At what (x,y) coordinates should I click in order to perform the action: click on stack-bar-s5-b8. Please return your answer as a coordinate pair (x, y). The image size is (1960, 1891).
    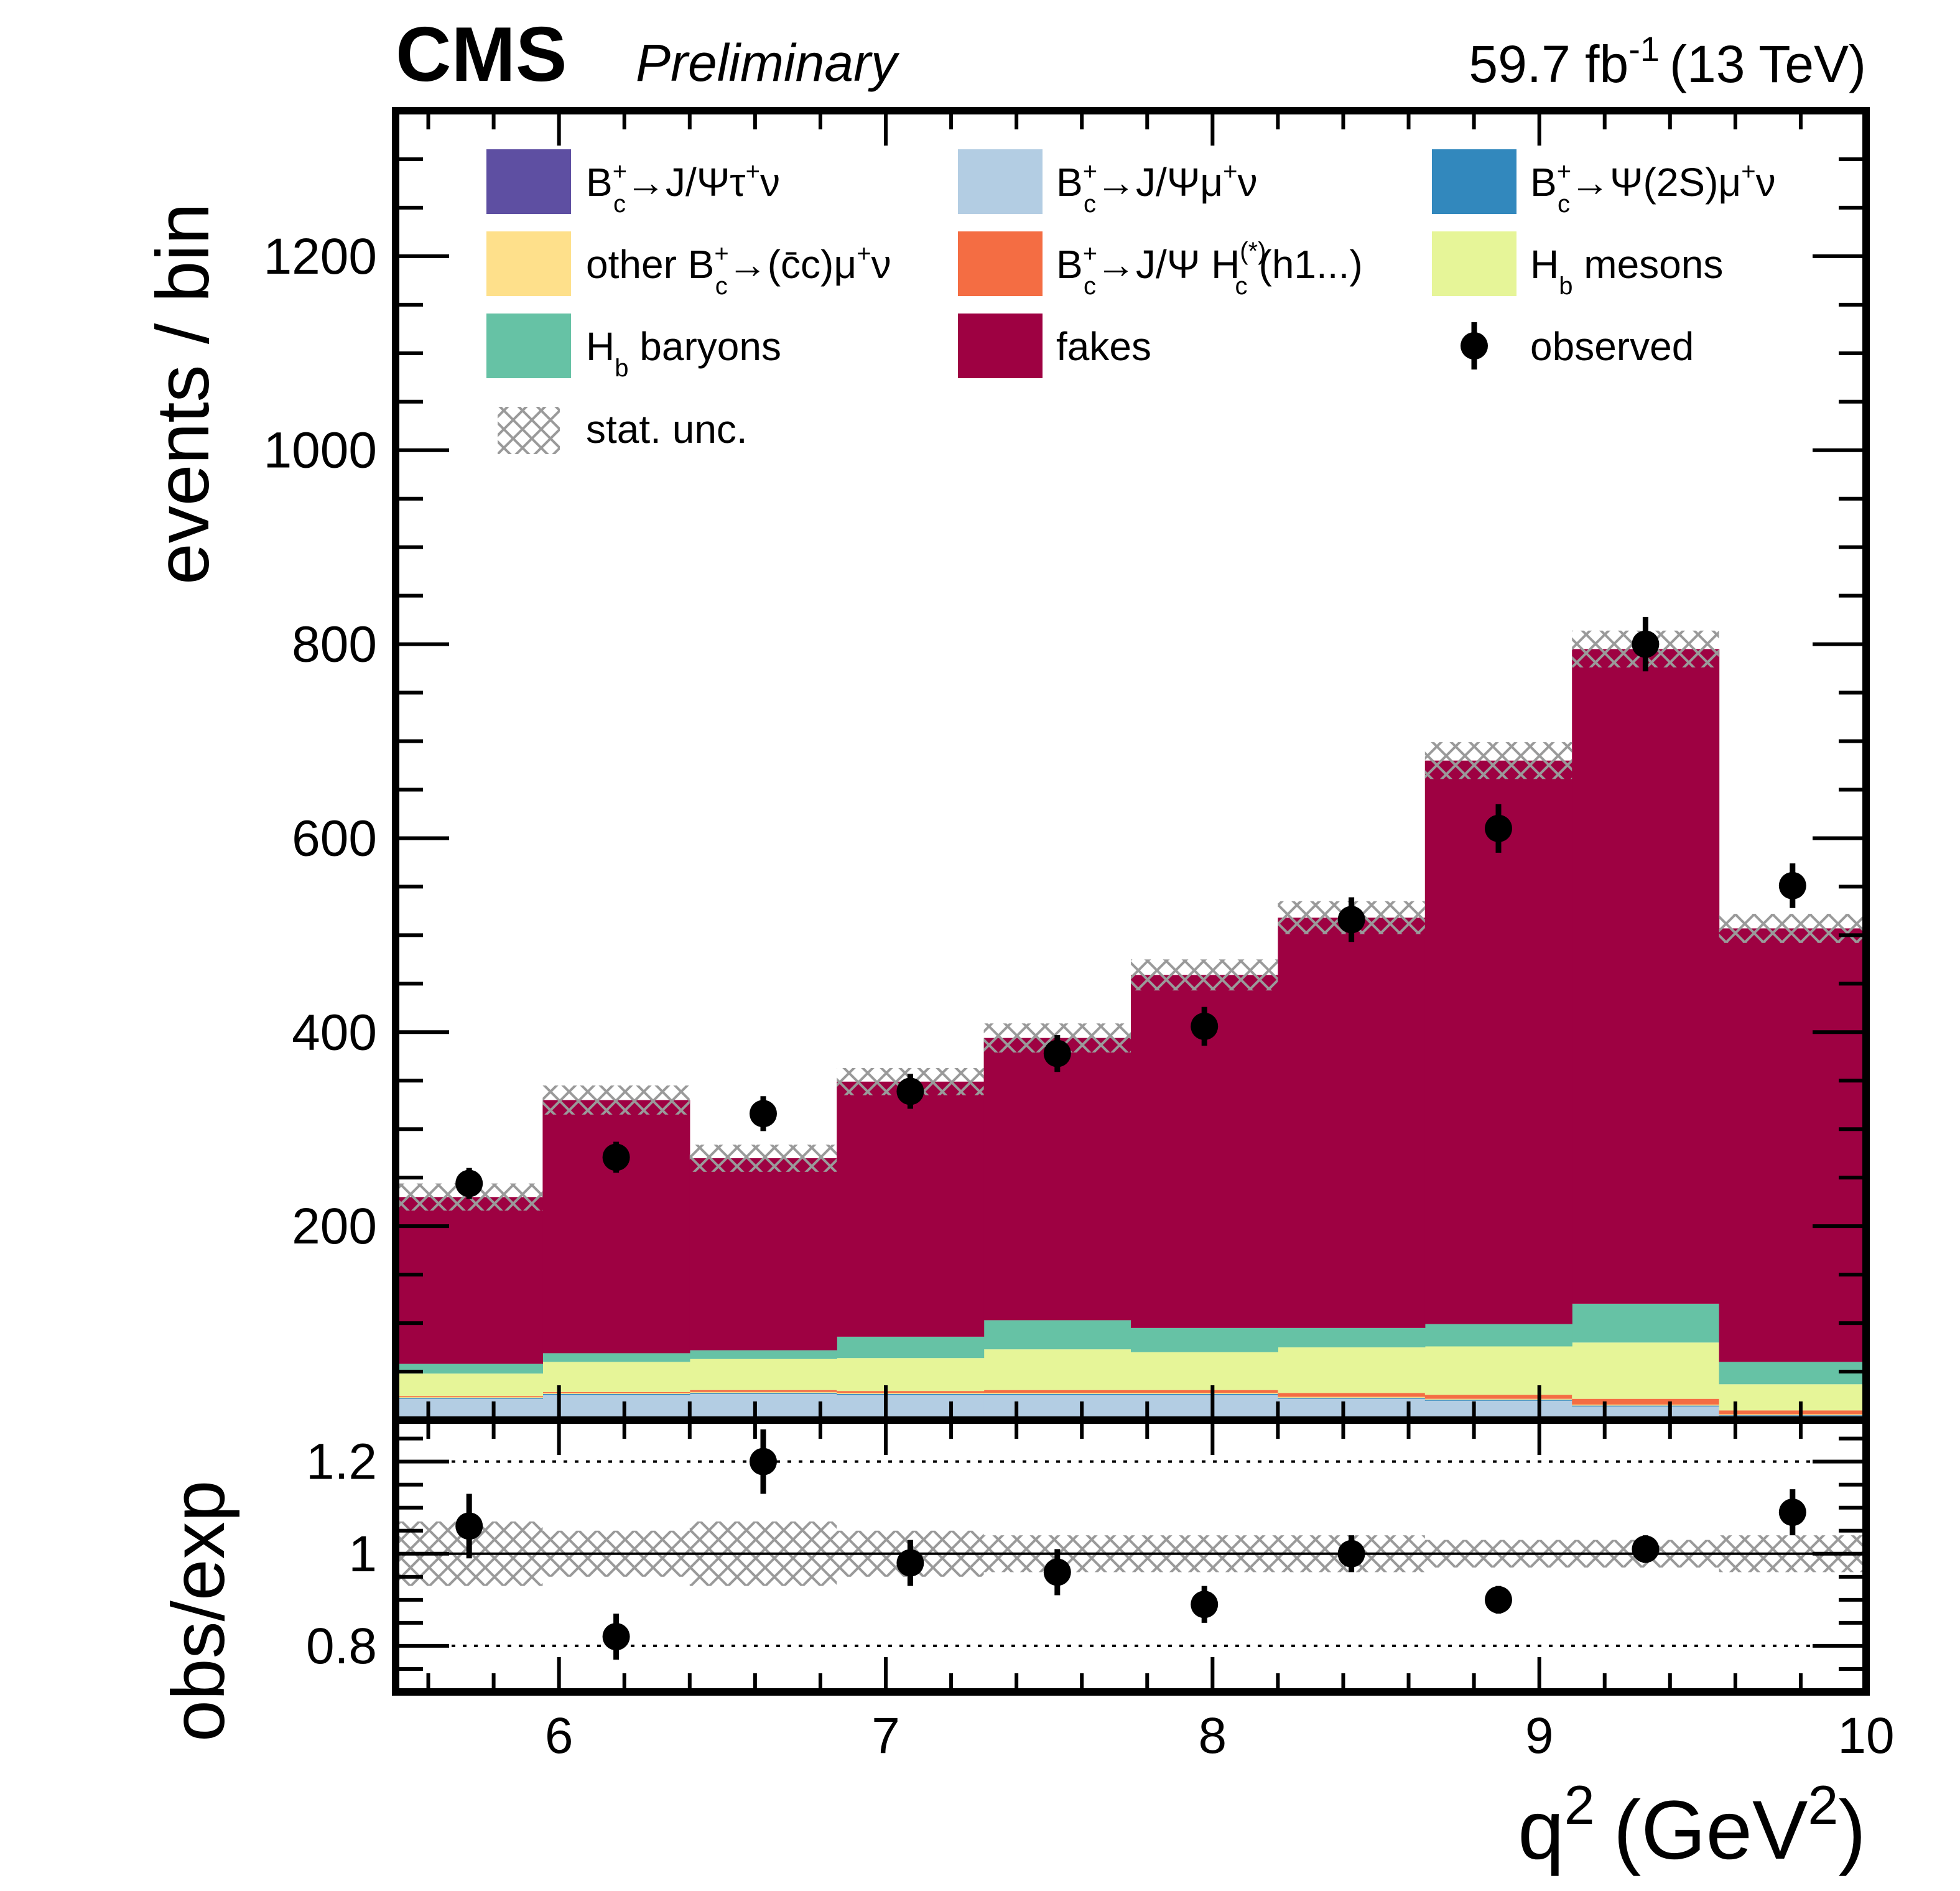
    Looking at the image, I should click on (1646, 1370).